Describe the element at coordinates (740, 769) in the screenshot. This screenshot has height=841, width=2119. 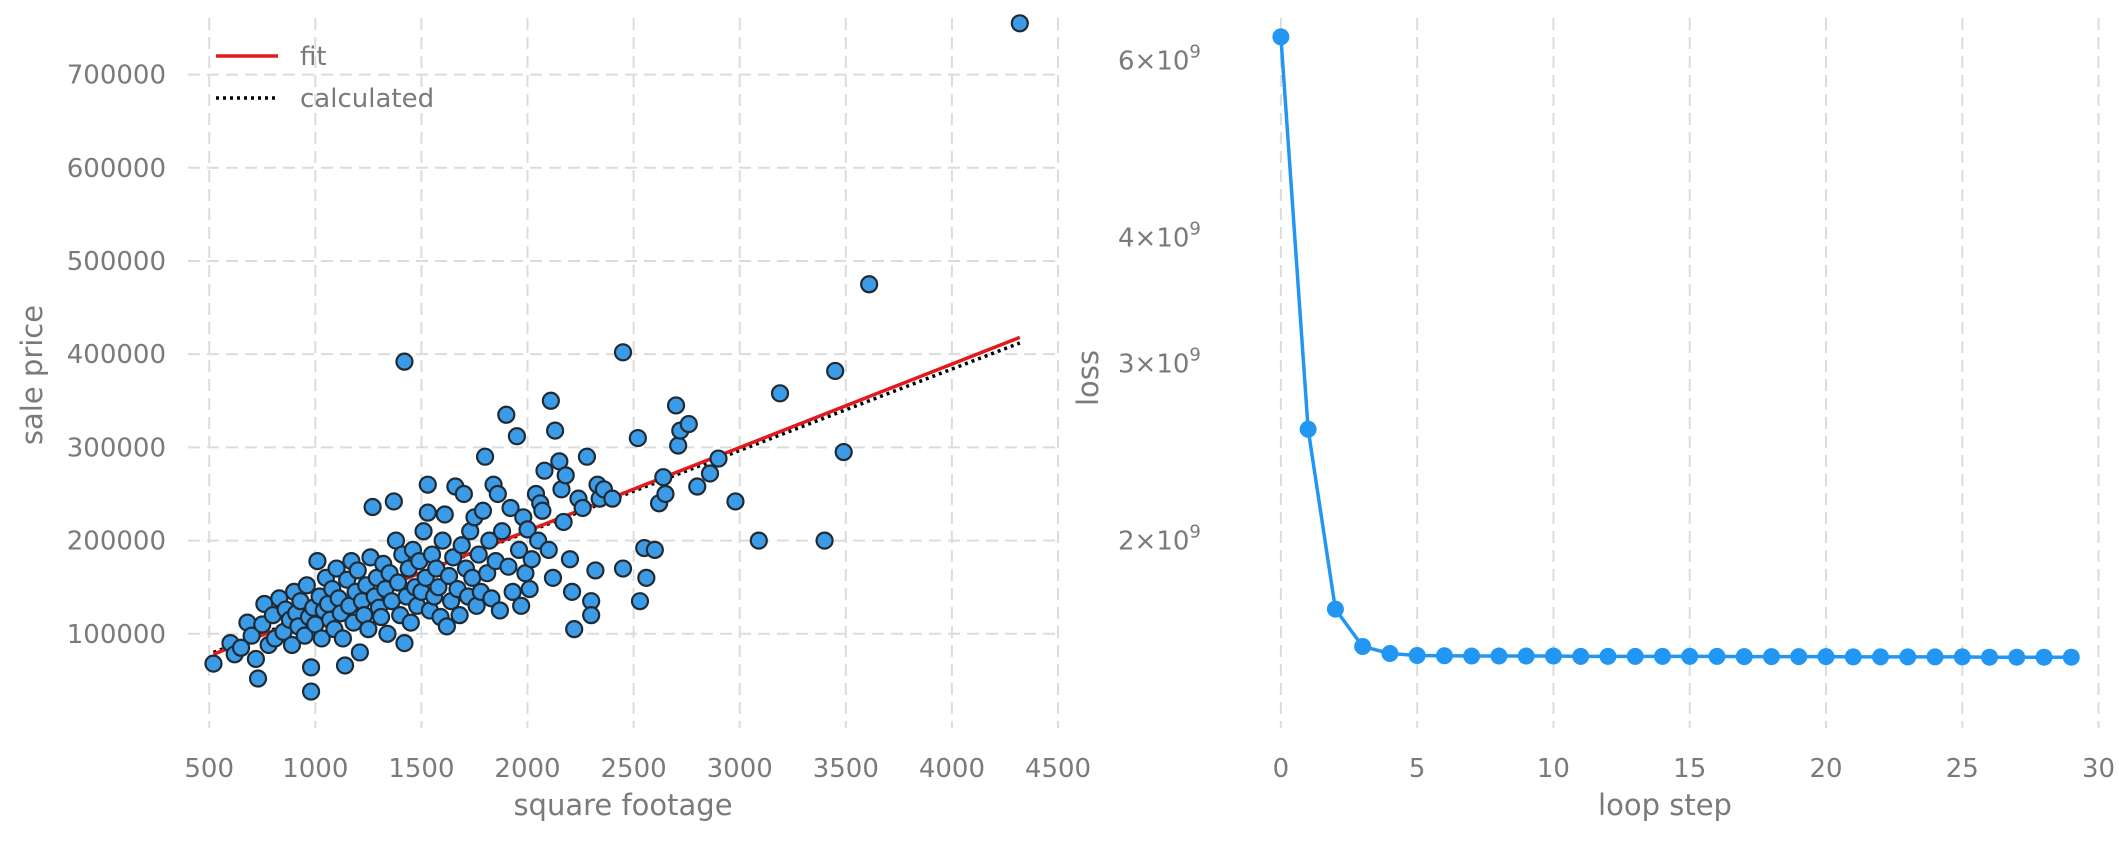
I see `x-tick-label: 3000` at that location.